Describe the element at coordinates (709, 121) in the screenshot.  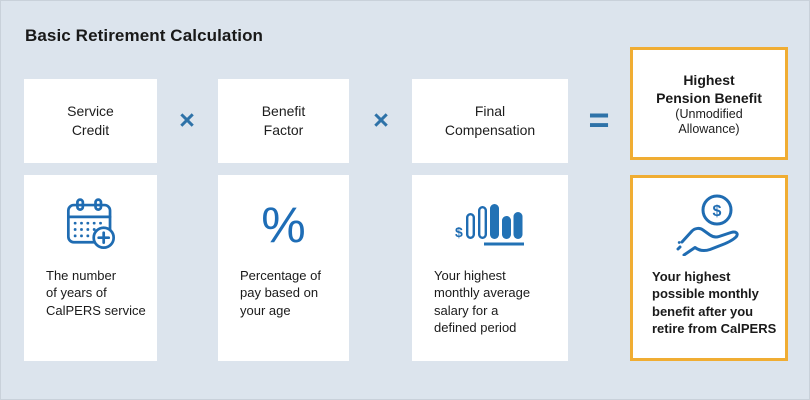
I see `term-sublabel-unmodified-allowance: (Unmodified Allowance)` at that location.